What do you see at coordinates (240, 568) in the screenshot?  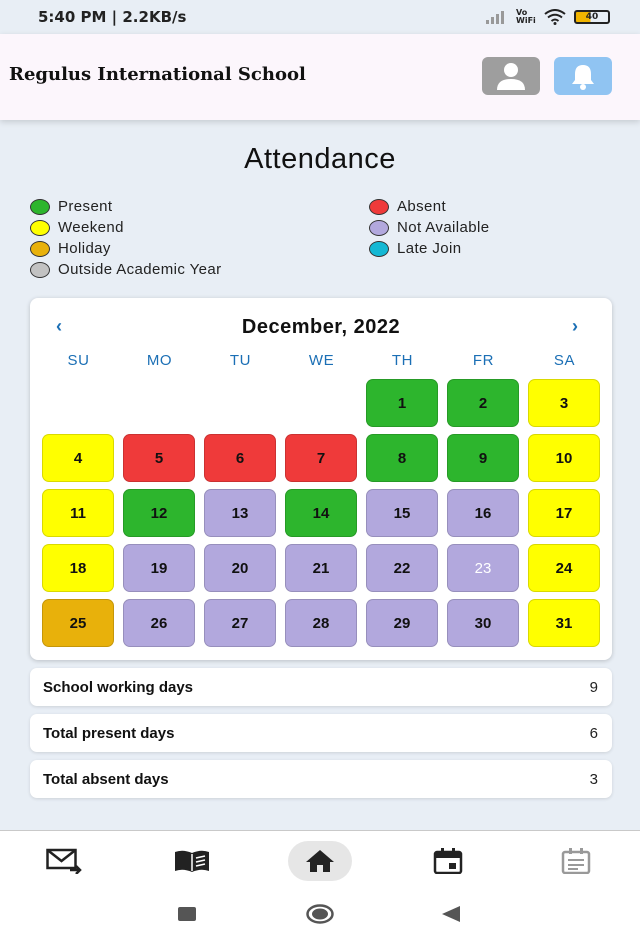 I see `calendar-day: 20` at bounding box center [240, 568].